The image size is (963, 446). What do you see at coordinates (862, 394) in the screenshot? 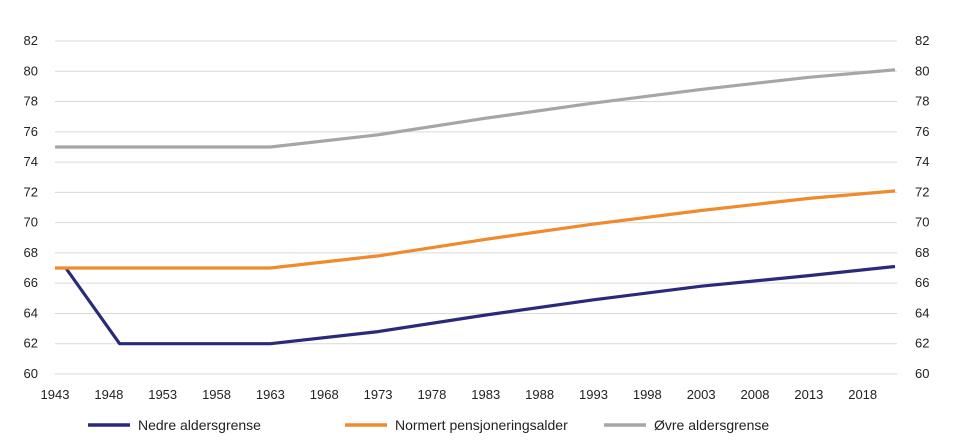
I see `x-tick-label: 2018` at bounding box center [862, 394].